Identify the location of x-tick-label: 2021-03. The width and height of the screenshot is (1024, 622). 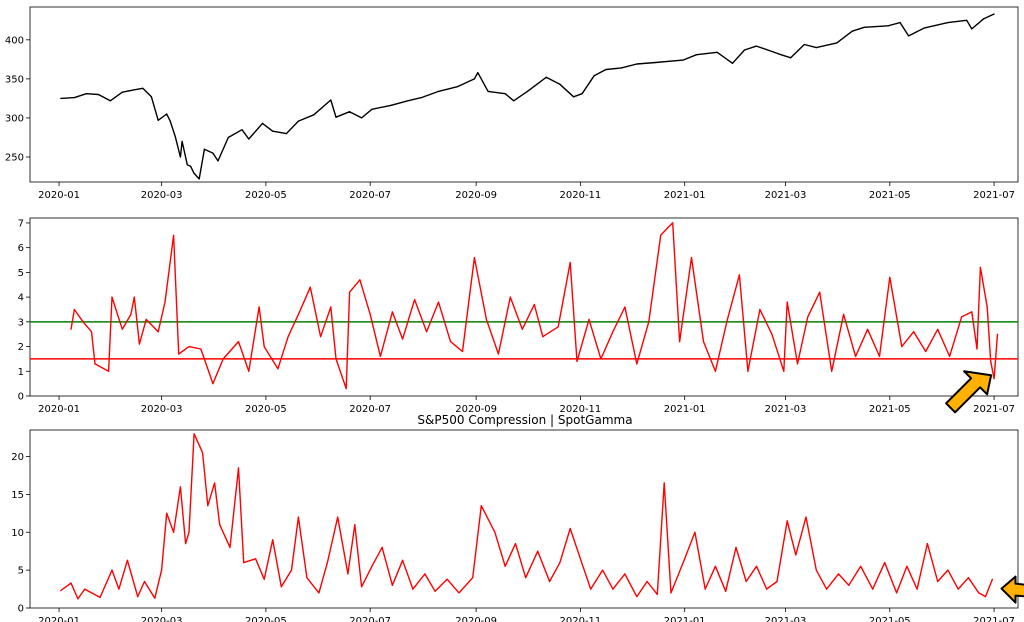
(786, 195).